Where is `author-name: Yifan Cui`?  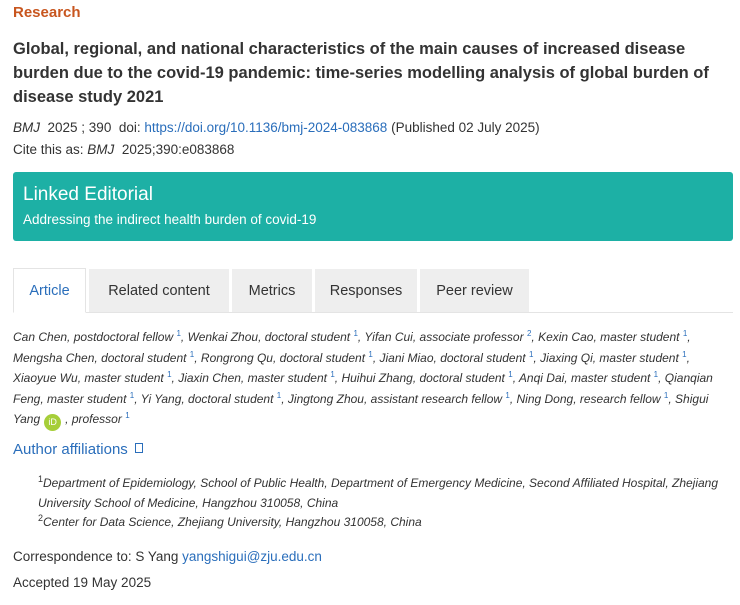
author-name: Yifan Cui is located at coordinates (388, 337).